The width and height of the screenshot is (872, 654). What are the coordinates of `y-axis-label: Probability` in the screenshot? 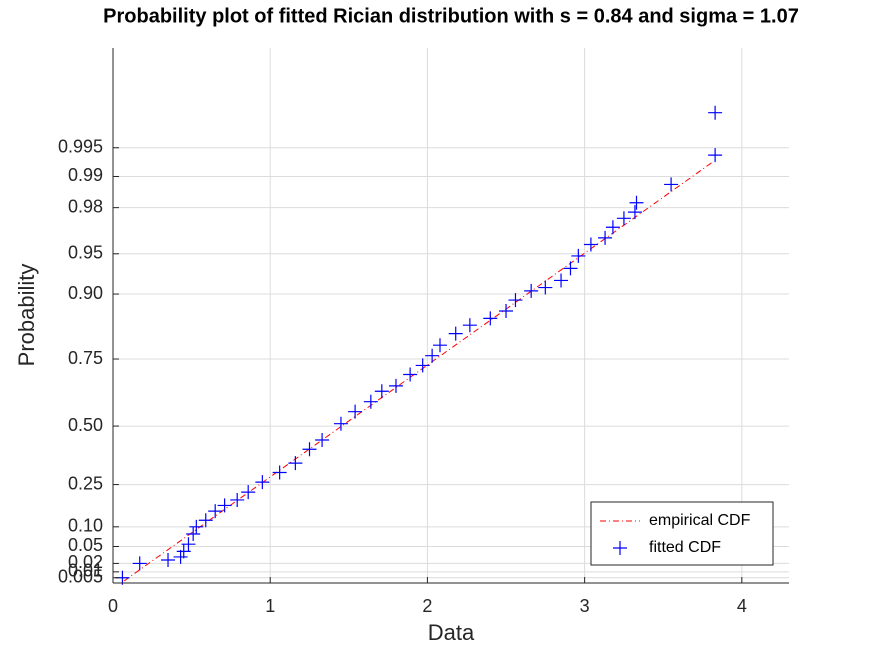 It's located at (26, 315).